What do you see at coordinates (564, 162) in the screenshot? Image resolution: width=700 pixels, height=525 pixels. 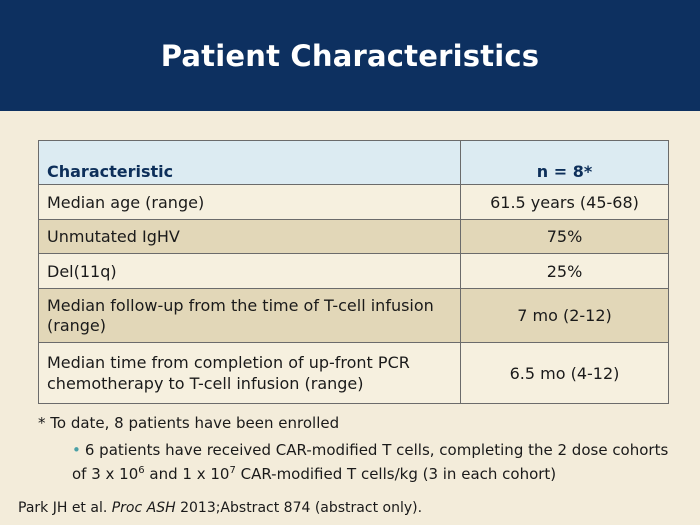 I see `column-header-n: n = 8*` at bounding box center [564, 162].